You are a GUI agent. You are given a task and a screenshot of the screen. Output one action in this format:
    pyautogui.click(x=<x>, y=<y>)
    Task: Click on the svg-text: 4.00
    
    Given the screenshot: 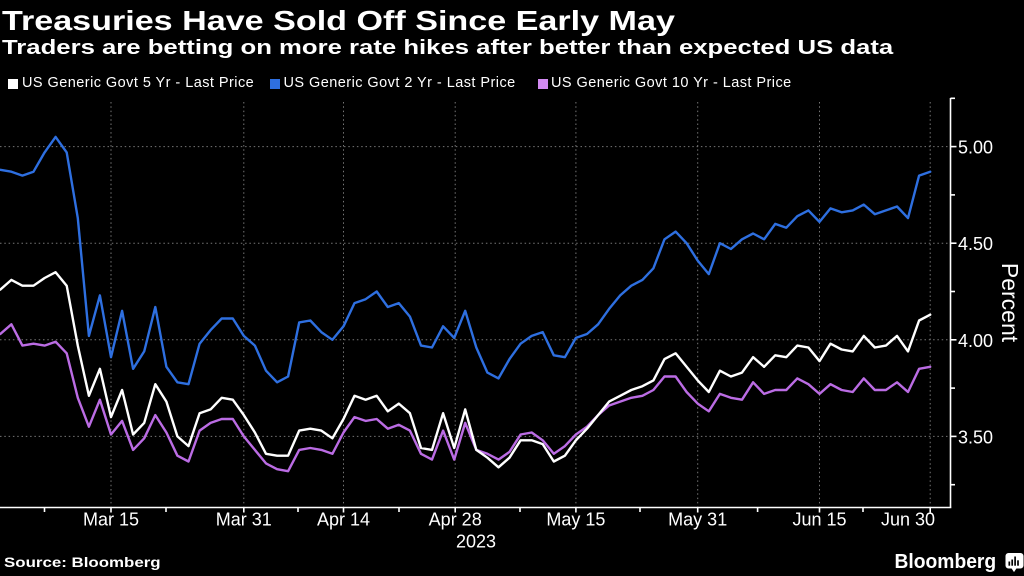 What is the action you would take?
    pyautogui.click(x=975, y=341)
    